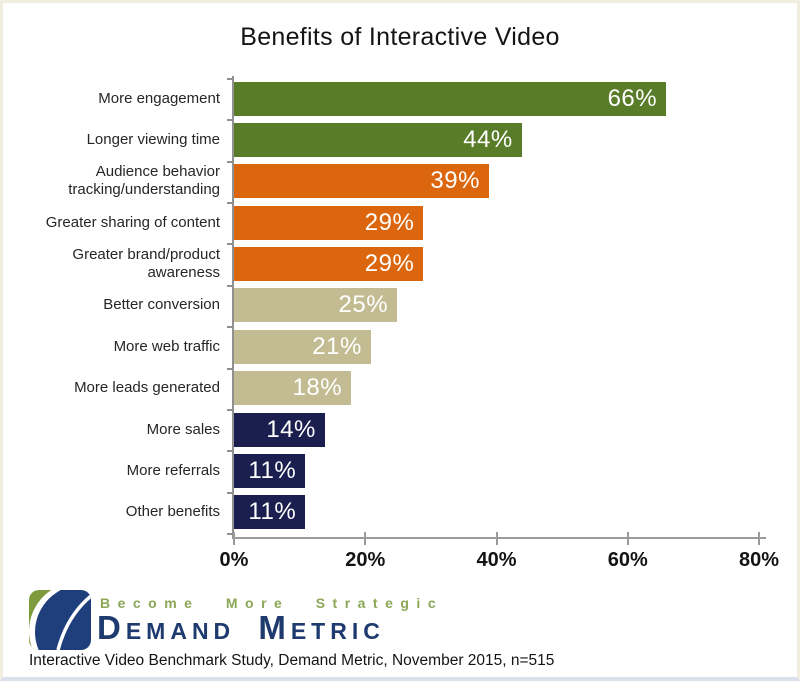 The image size is (800, 681). What do you see at coordinates (132, 222) in the screenshot?
I see `category-label: Greater sharing of content` at bounding box center [132, 222].